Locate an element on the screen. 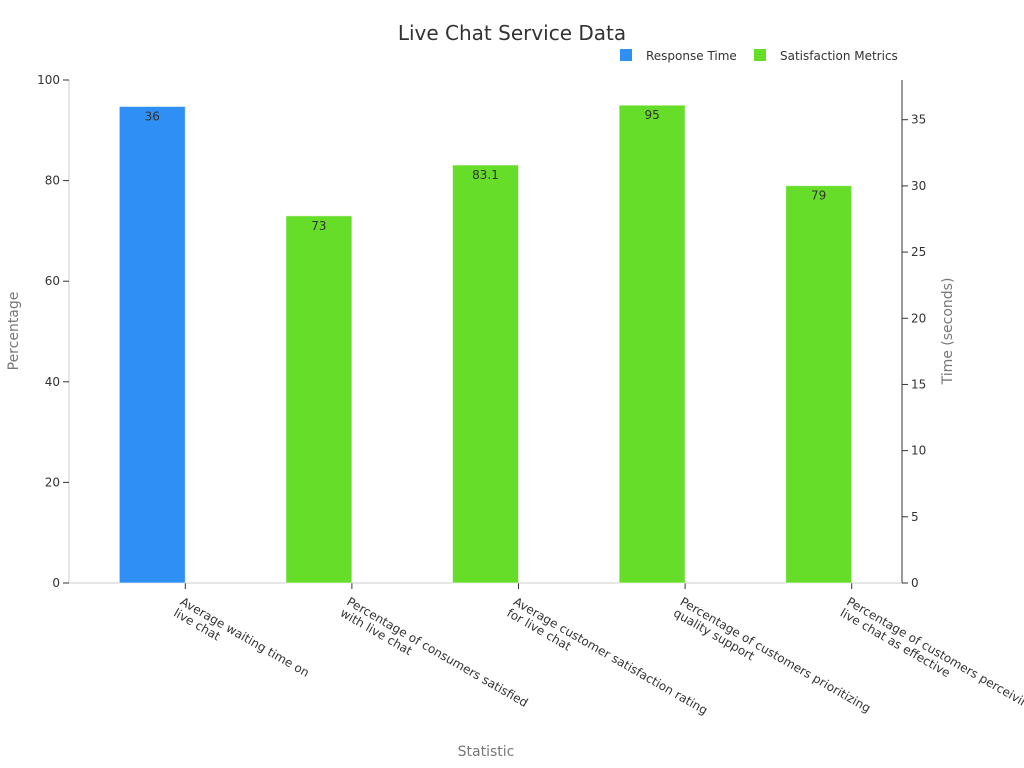 This screenshot has height=768, width=1024. right-y-axis: 0 5 10 15 20 25 30 35 is located at coordinates (913, 335).